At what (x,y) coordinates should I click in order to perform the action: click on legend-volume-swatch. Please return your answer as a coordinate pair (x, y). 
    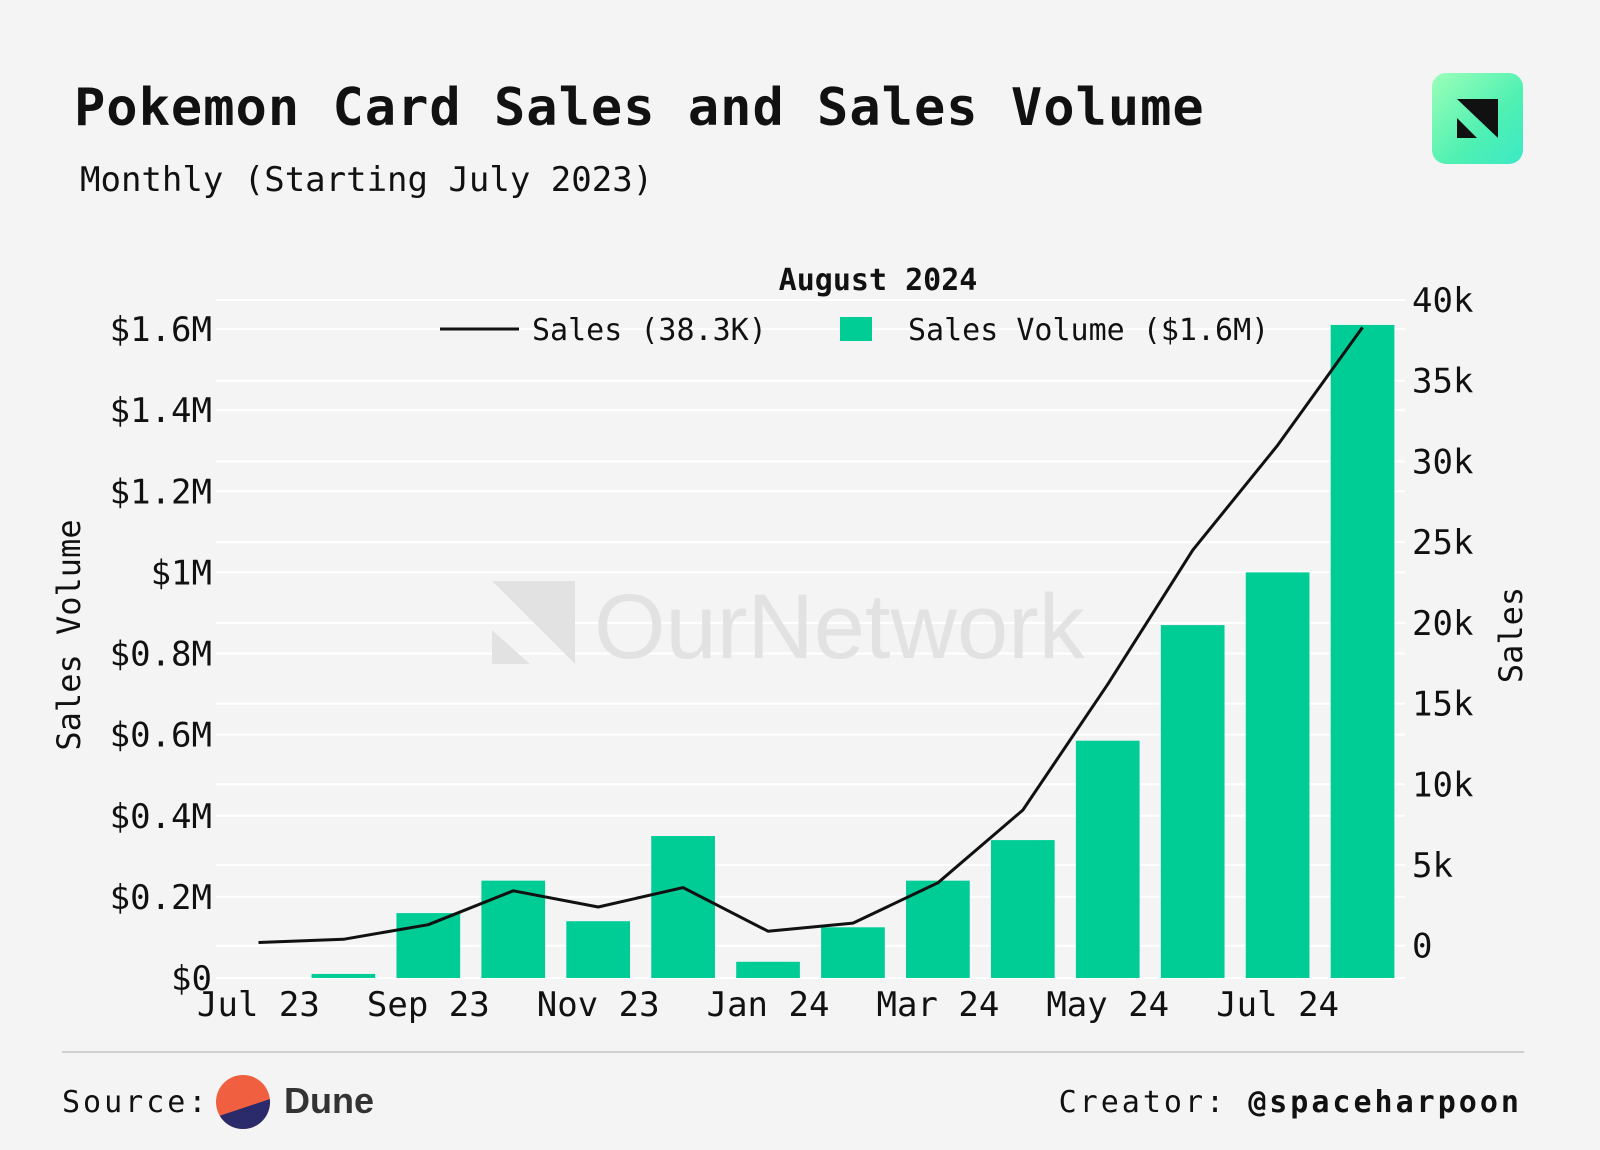
    Looking at the image, I should click on (856, 329).